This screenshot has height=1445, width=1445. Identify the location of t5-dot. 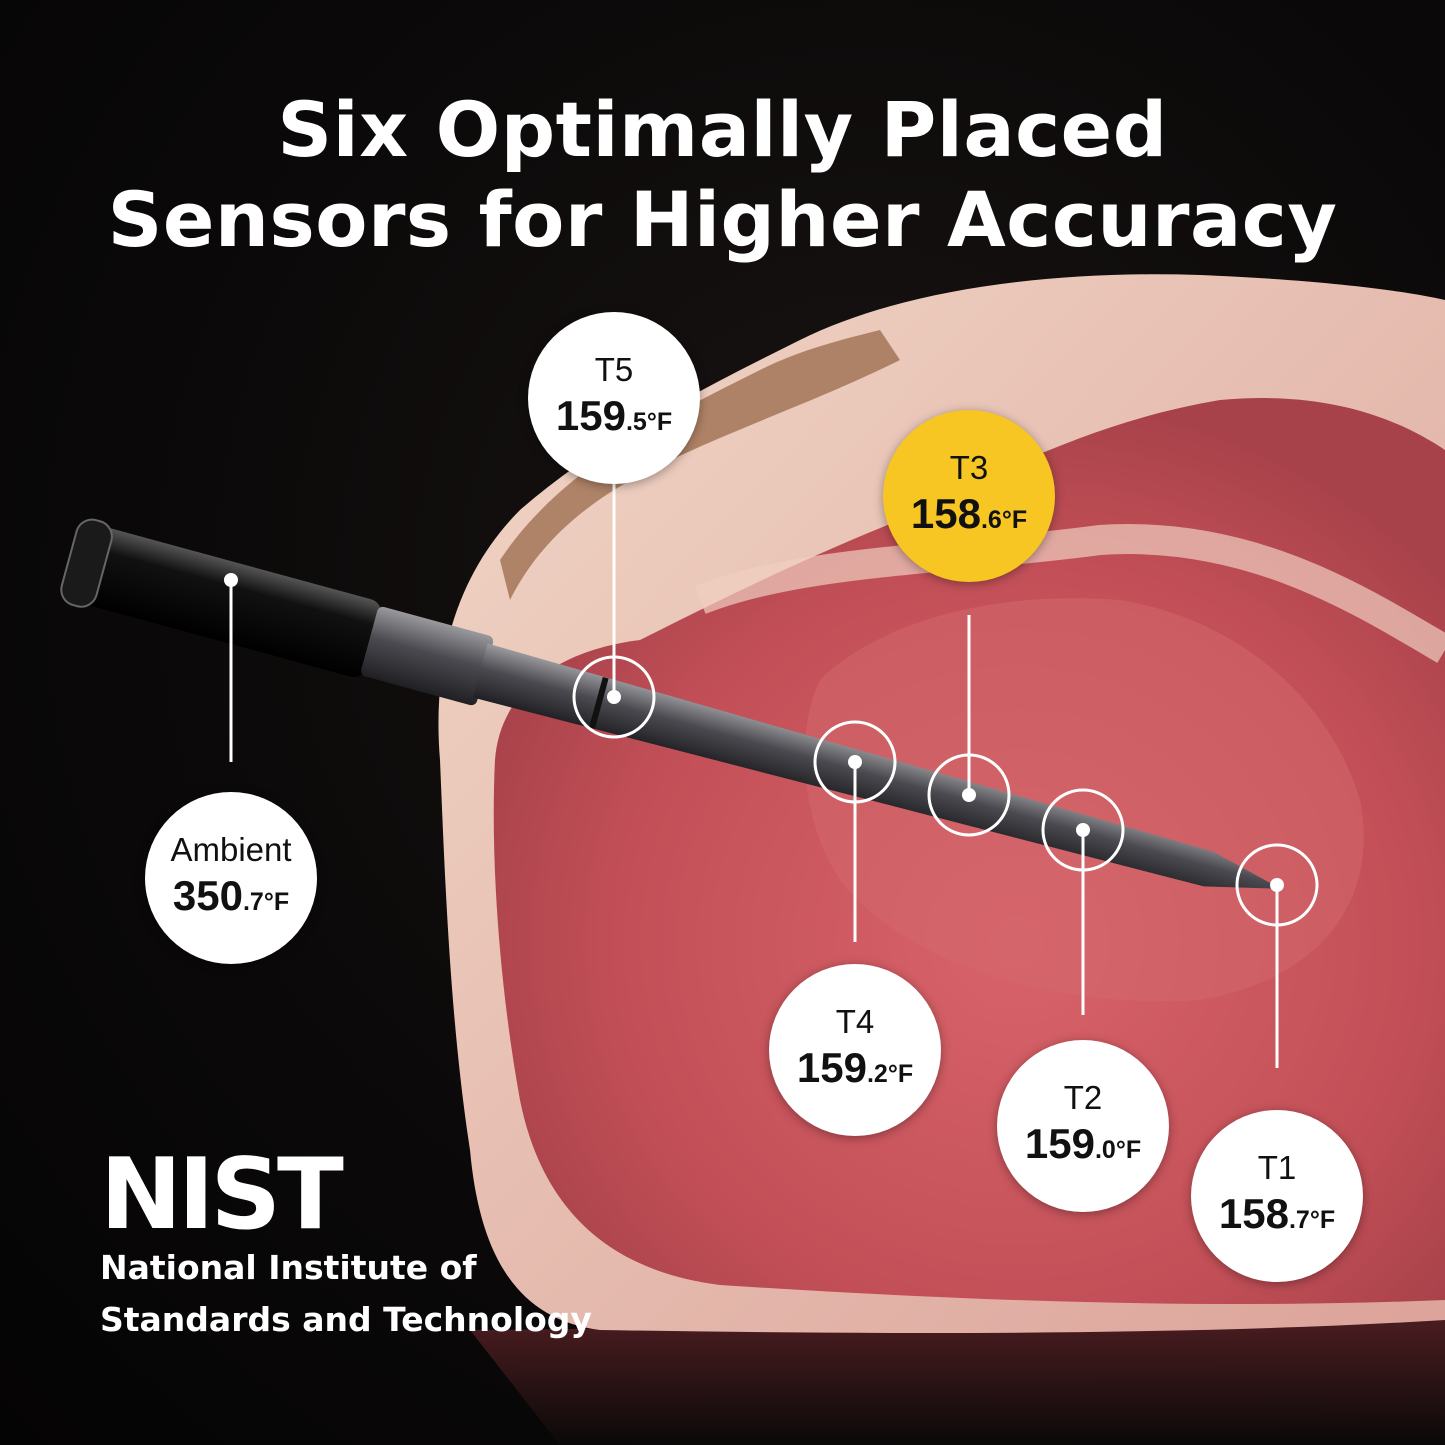
(614, 697).